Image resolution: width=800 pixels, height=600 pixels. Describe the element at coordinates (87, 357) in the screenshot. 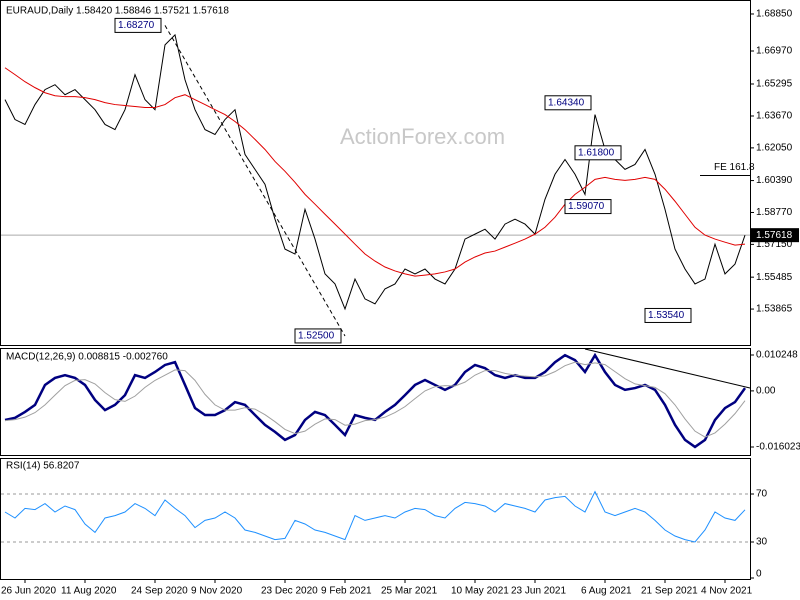

I see `macd-header: MACD(12,26,9) 0.008815 -0.002760` at that location.